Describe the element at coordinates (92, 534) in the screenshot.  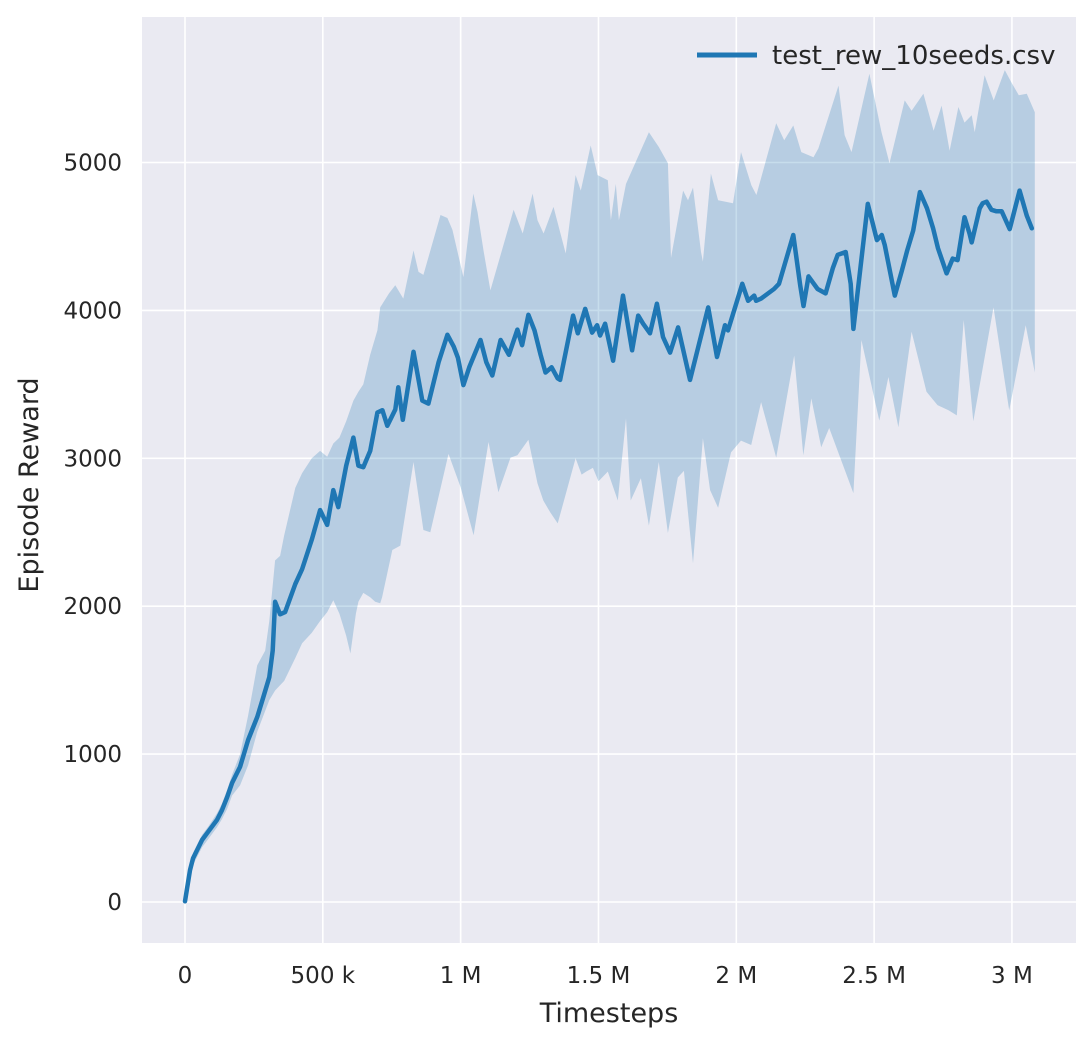
I see `y-tick-labels: 0 1000 2000 3000 4000 5000` at that location.